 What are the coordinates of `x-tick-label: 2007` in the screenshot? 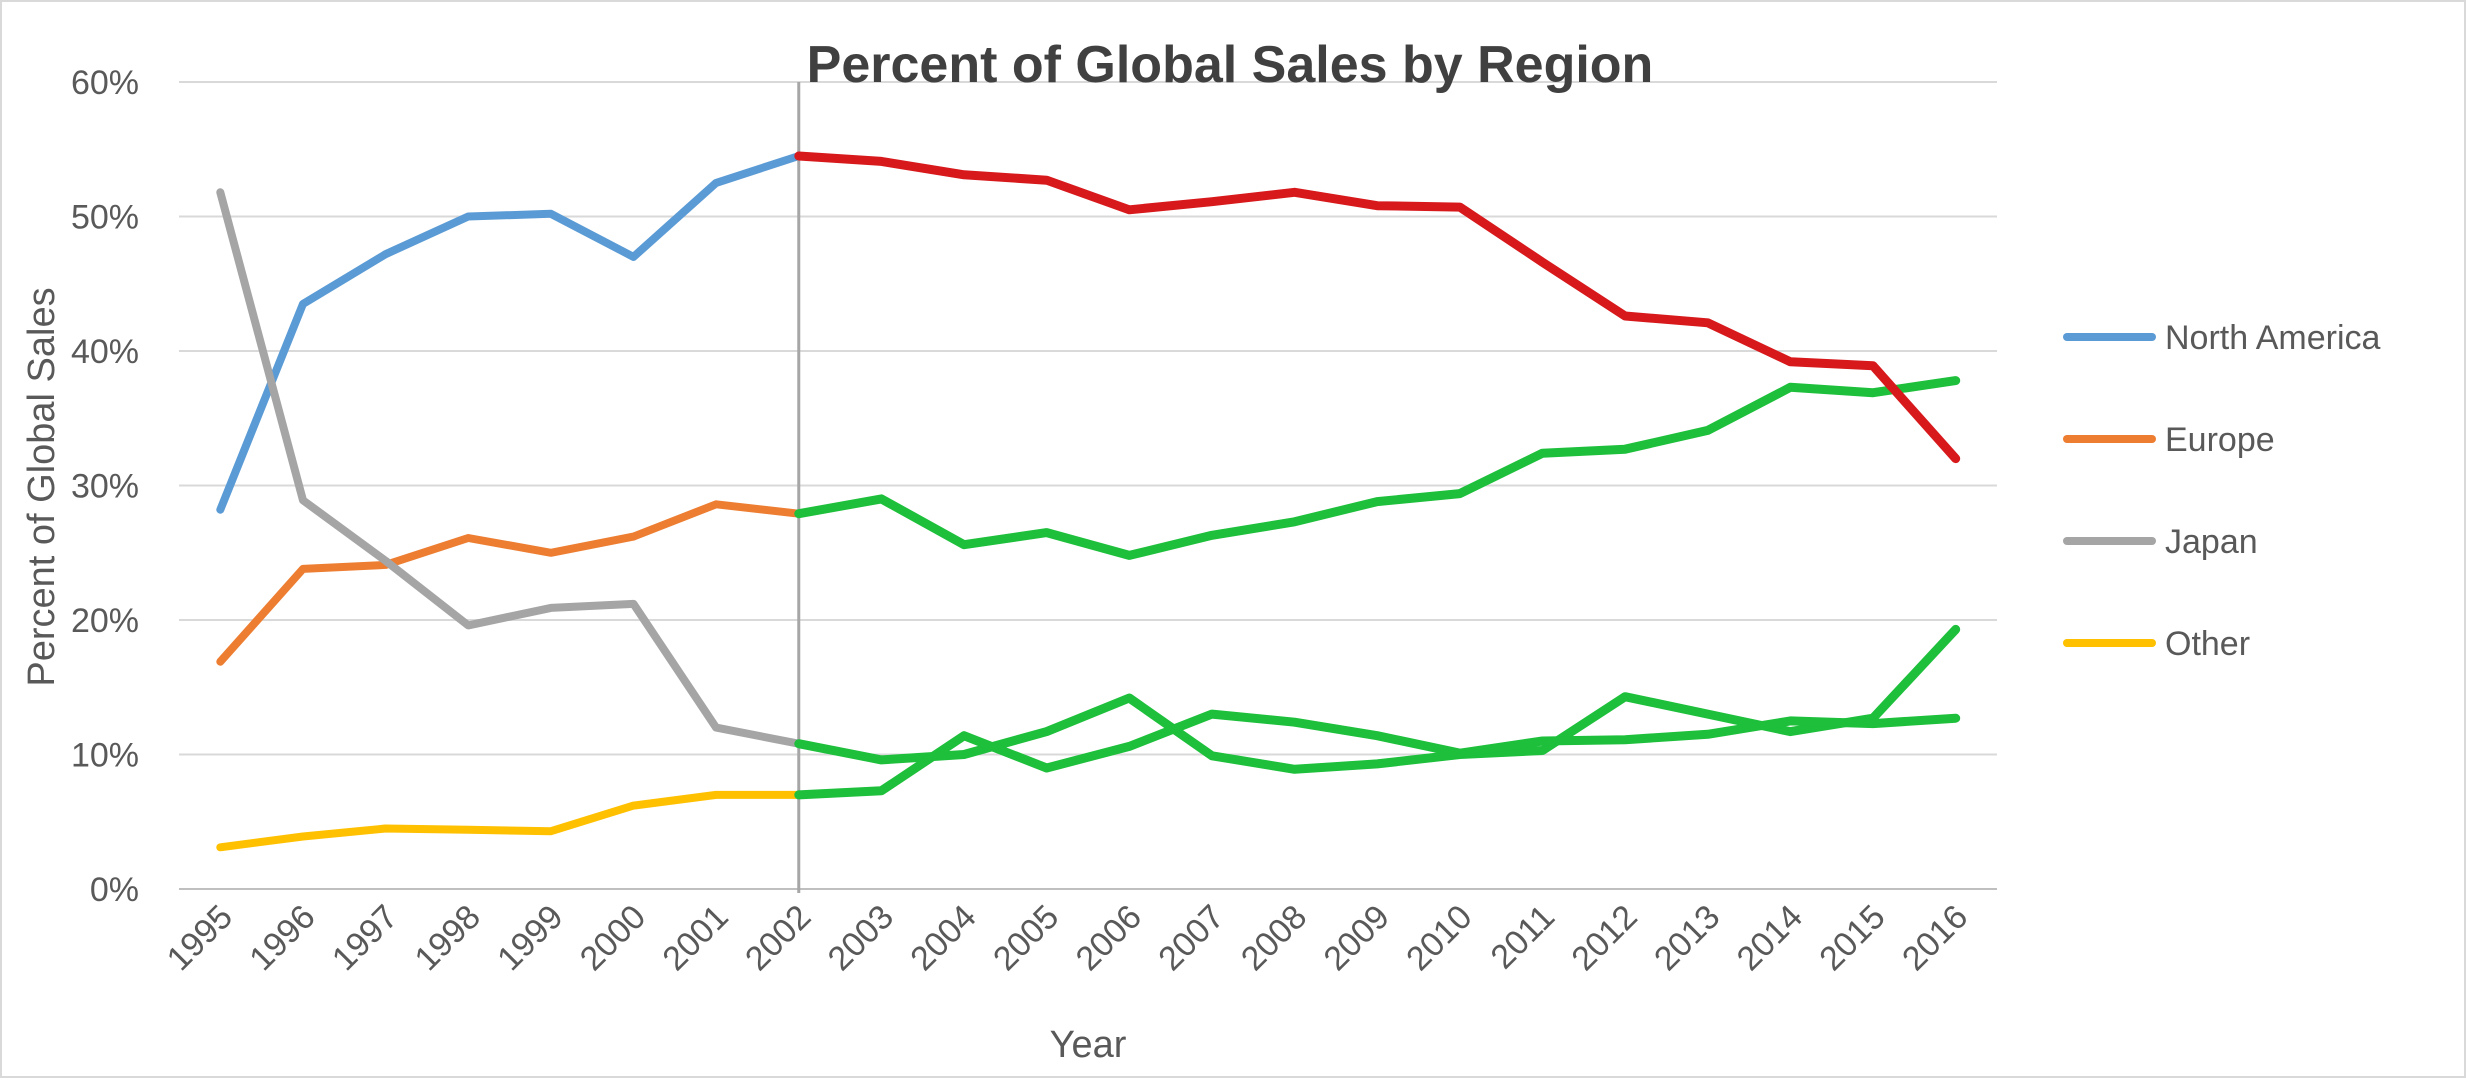 It's located at (1191, 938).